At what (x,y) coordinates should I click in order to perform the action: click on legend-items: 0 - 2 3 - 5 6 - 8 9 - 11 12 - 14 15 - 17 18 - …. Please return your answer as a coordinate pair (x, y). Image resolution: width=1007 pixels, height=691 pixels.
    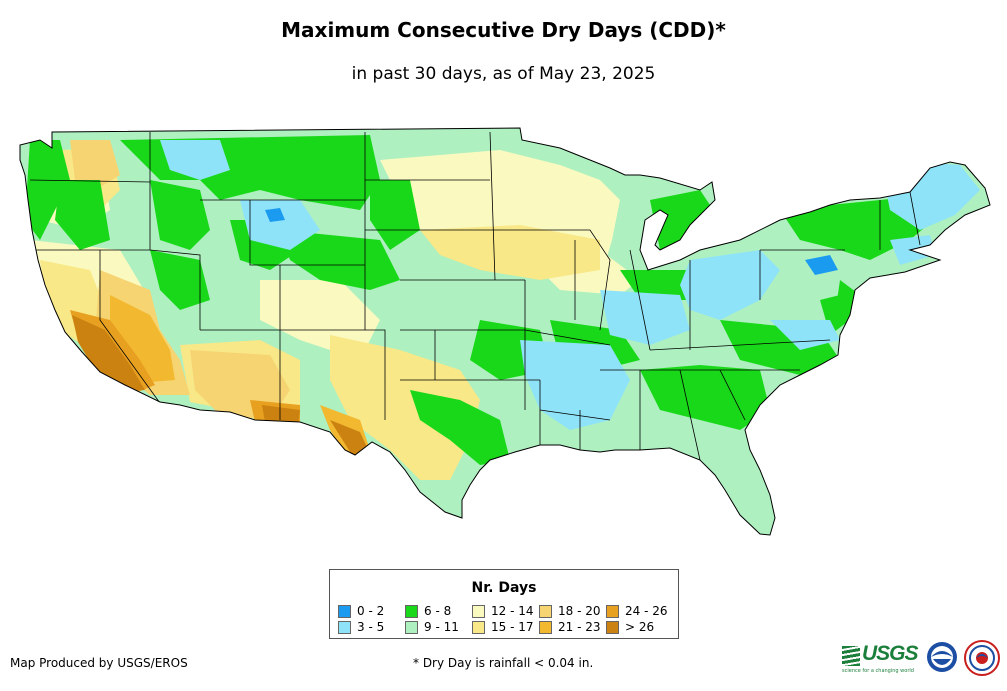
    Looking at the image, I should click on (505, 619).